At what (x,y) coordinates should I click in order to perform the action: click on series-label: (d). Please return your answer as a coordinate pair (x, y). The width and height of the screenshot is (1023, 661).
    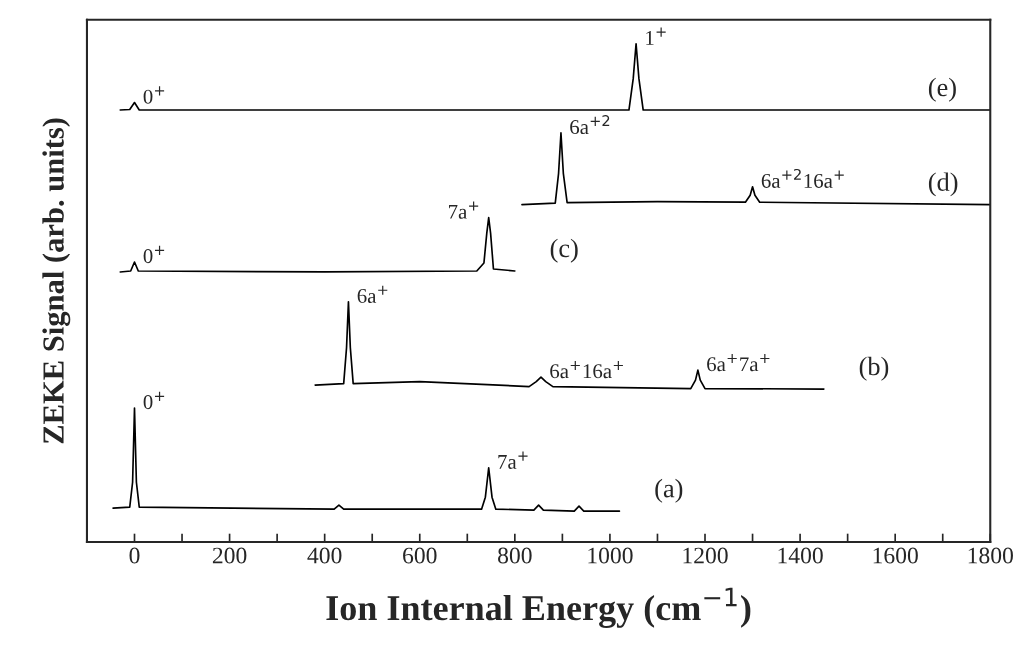
    Looking at the image, I should click on (943, 184).